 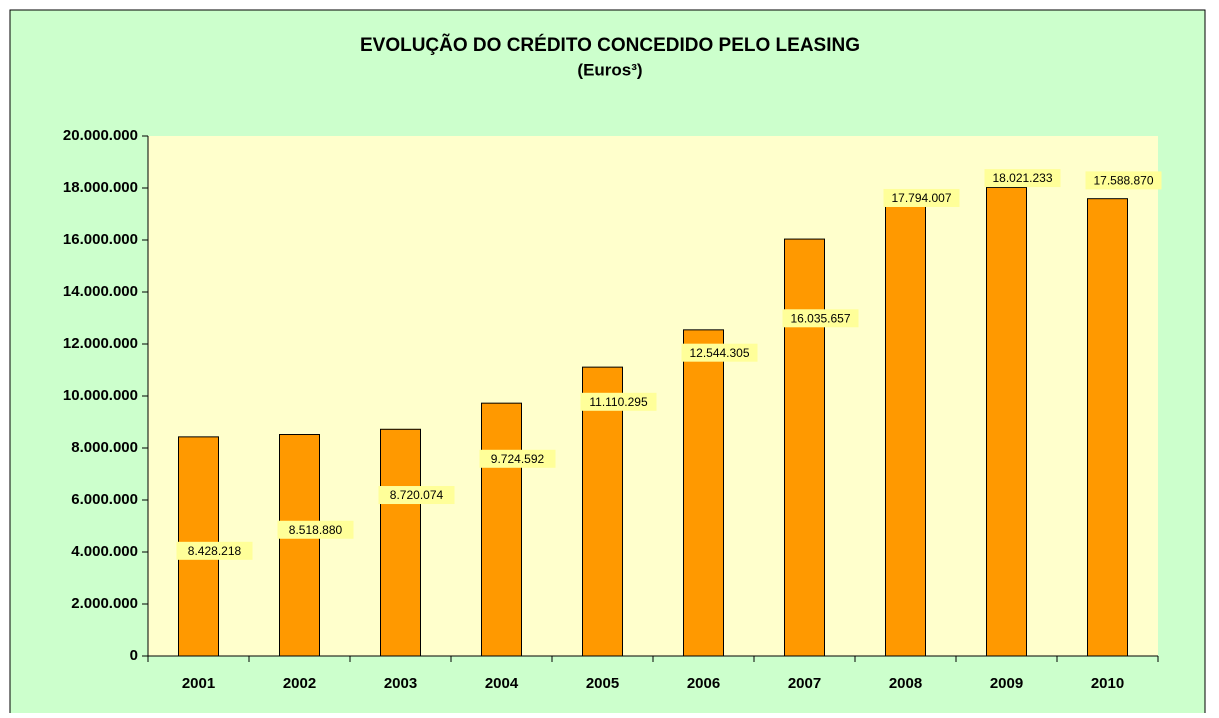 I want to click on data-label: 18.021.233, so click(x=1022, y=178).